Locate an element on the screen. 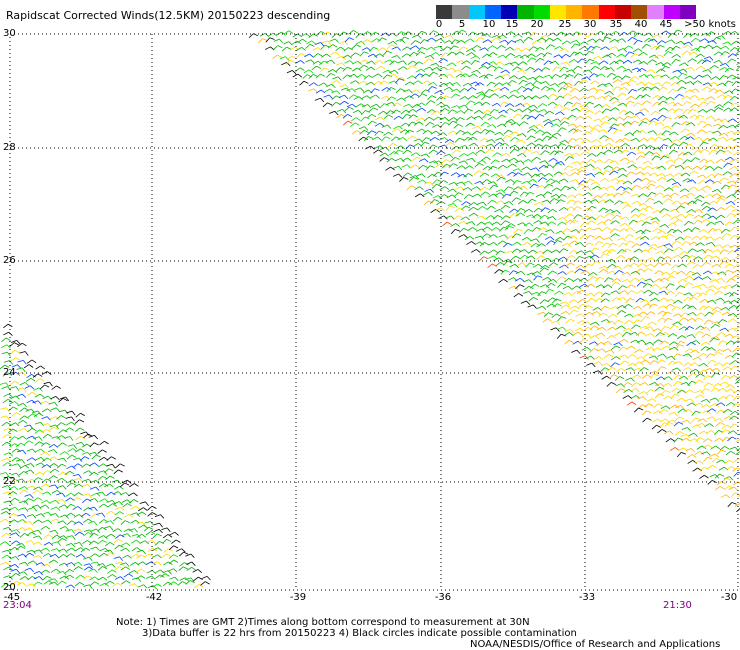 The image size is (740, 650). scale-label-40: 40 is located at coordinates (641, 24).